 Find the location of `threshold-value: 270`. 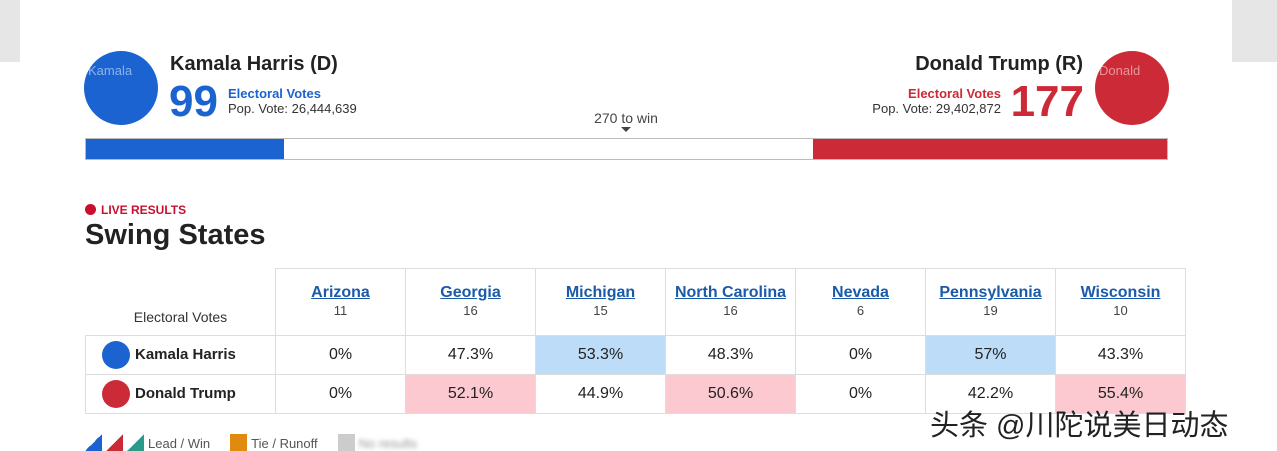

threshold-value: 270 is located at coordinates (606, 118).